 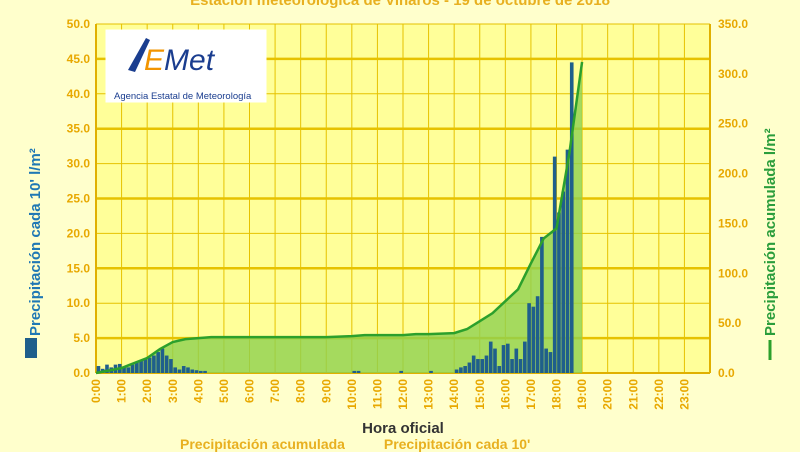 I want to click on y2-axis-label: Precipitación acumulada l/m², so click(x=770, y=232).